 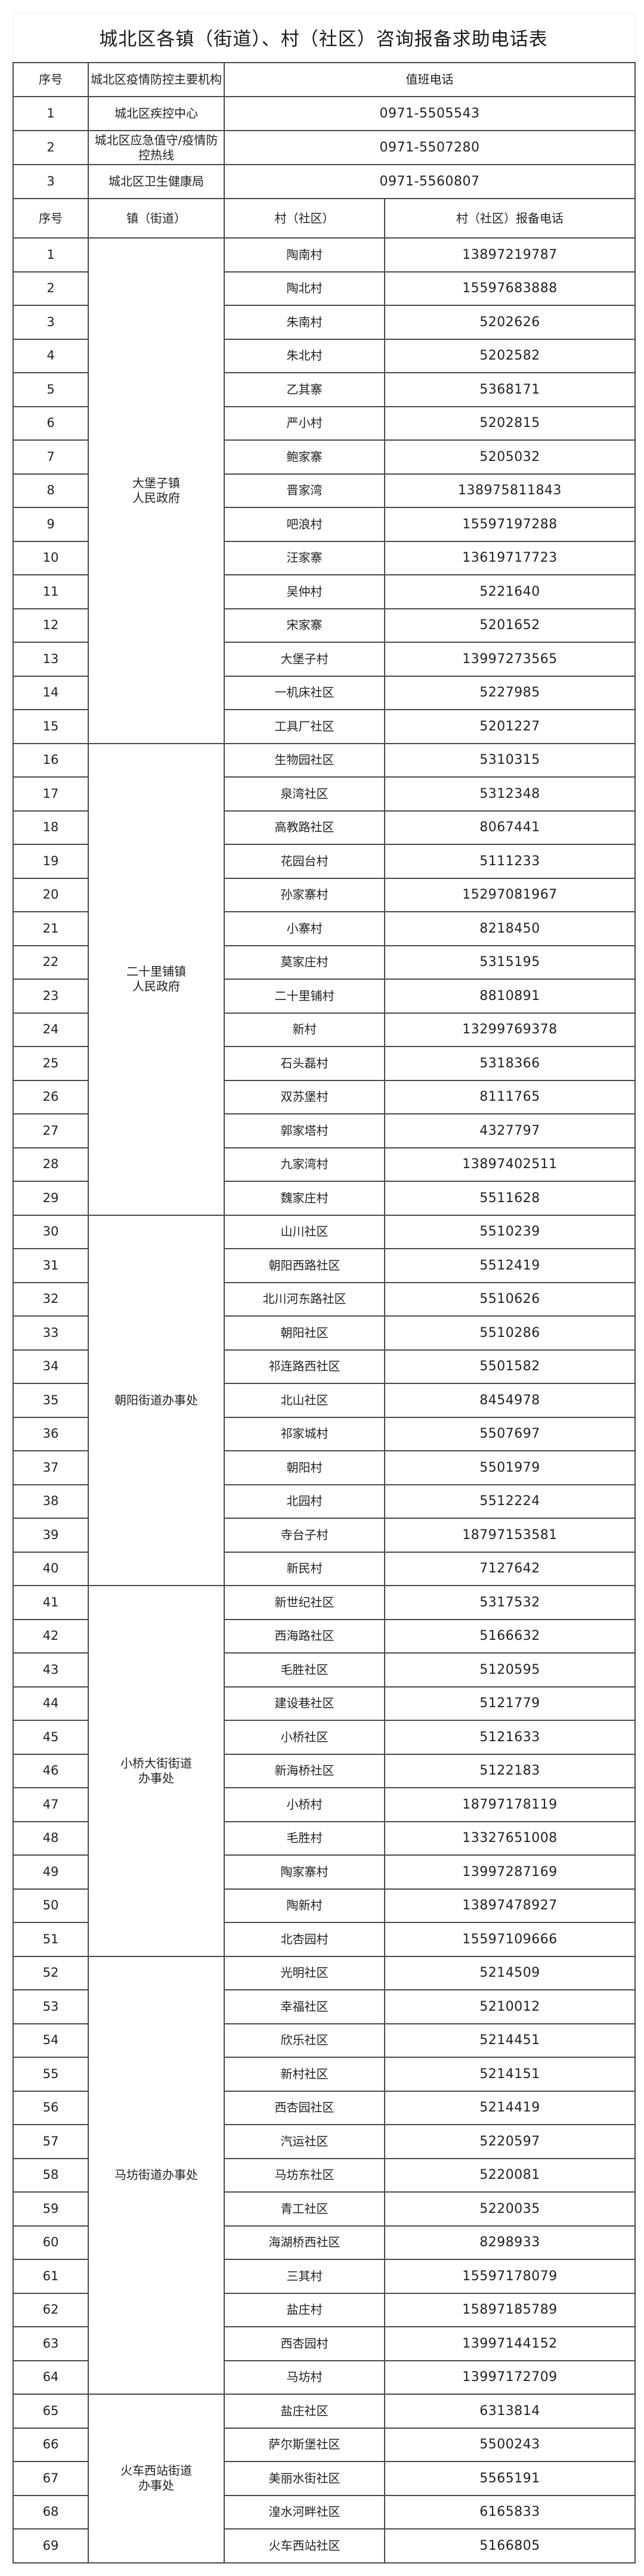 I want to click on village-name: 建设巷社区, so click(x=304, y=1703).